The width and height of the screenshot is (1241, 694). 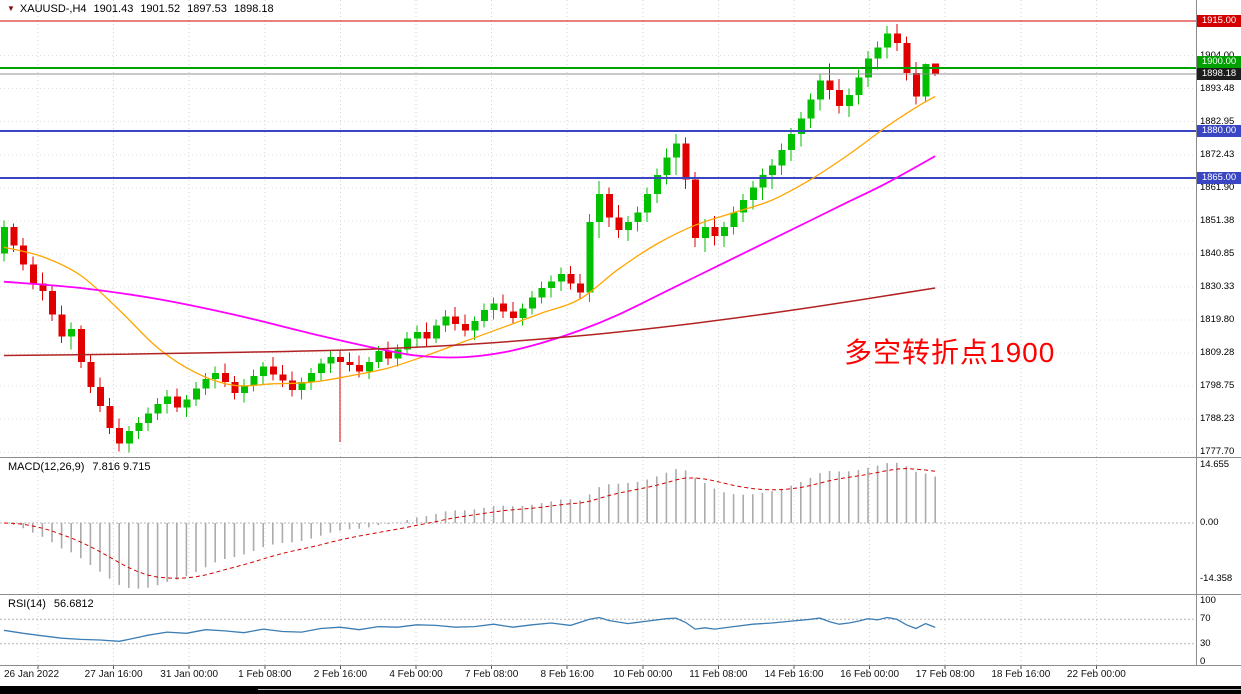 I want to click on price-tick-label: 1830.33, so click(x=1217, y=286).